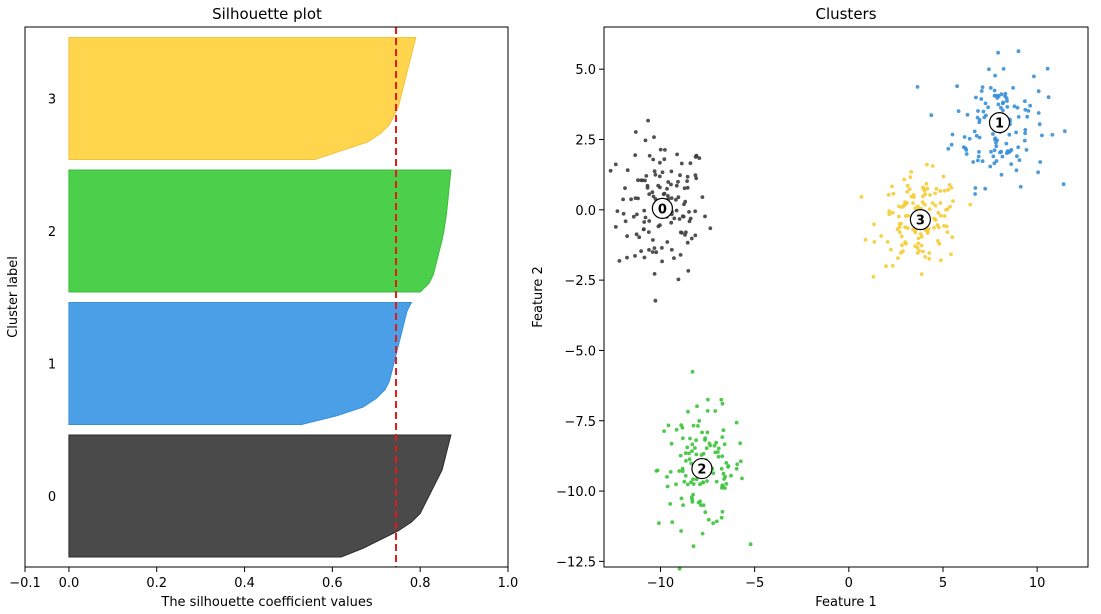  What do you see at coordinates (580, 316) in the screenshot?
I see `clusters-y-ticks: 5.0 2.5 0.0 −2.5 −5.0 −7.5 −10.0 −12.5` at bounding box center [580, 316].